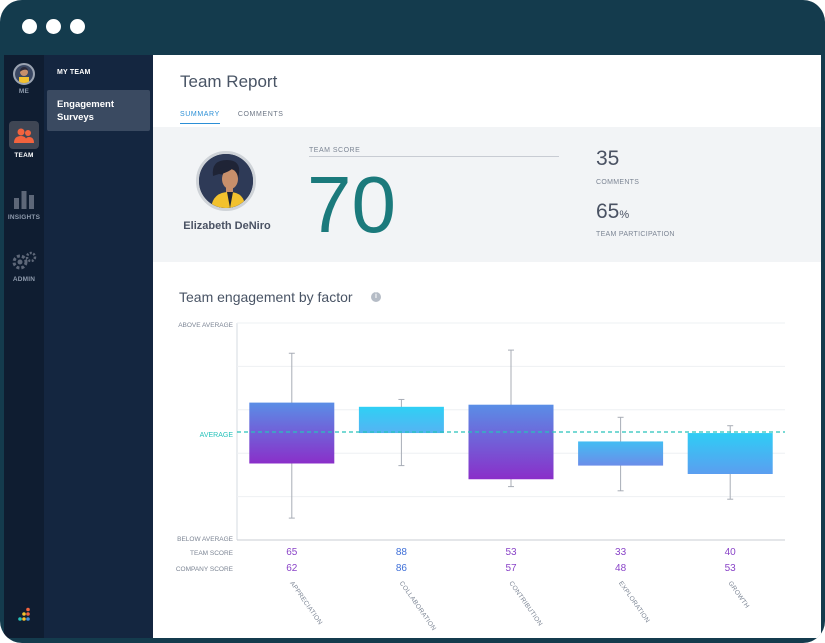 The image size is (825, 643). I want to click on category-label: COLLABORATION, so click(417, 606).